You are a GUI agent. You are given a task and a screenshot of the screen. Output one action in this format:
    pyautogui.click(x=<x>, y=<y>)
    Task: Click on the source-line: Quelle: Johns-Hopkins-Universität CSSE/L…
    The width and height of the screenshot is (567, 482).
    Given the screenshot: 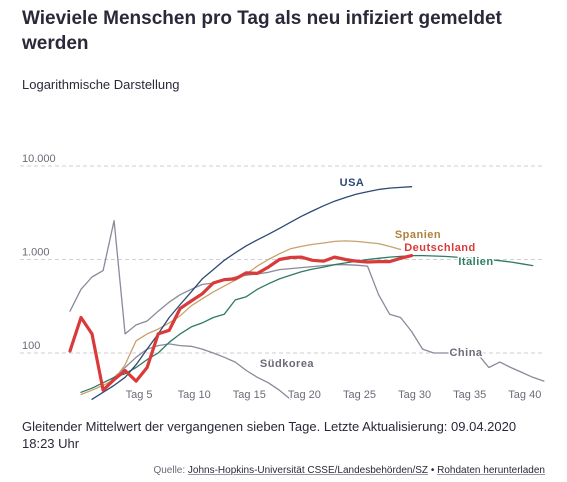 What is the action you would take?
    pyautogui.click(x=349, y=470)
    